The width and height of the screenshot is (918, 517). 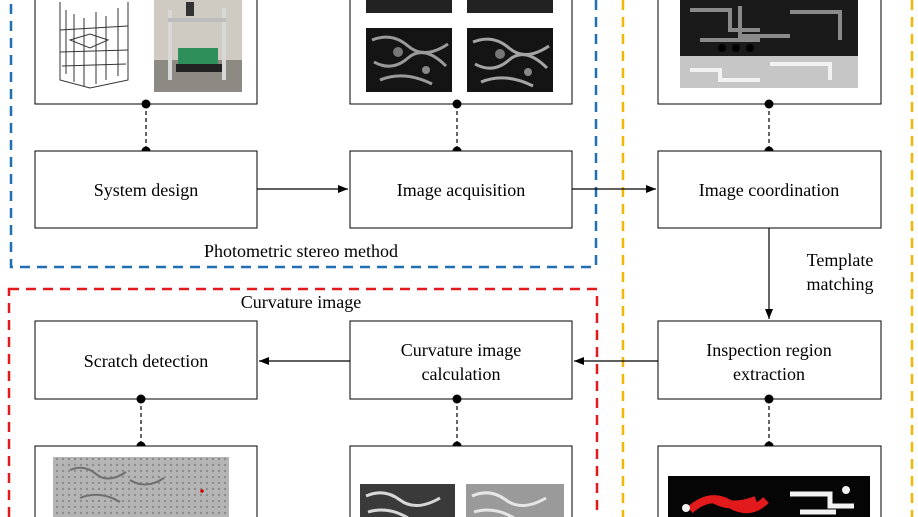 I want to click on image-acquisition-box: Image acquisition, so click(x=461, y=189).